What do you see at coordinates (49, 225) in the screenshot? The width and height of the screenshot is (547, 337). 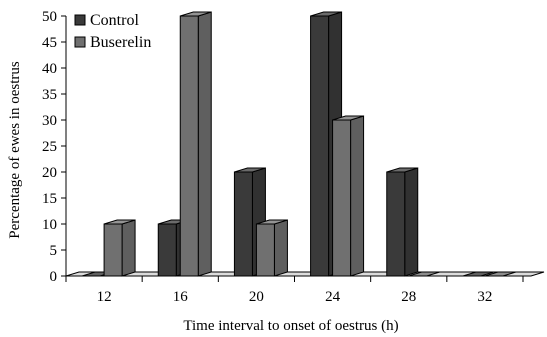 I see `y-tick-label: 10` at bounding box center [49, 225].